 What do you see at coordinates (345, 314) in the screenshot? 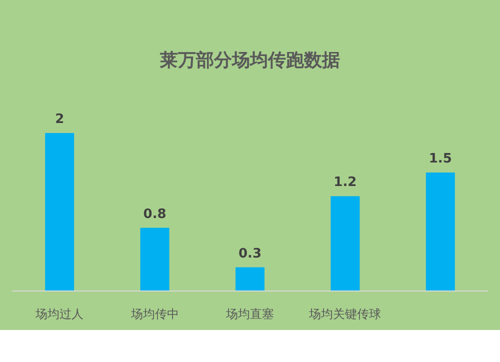
I see `x-tick-label: 场均关键传球` at bounding box center [345, 314].